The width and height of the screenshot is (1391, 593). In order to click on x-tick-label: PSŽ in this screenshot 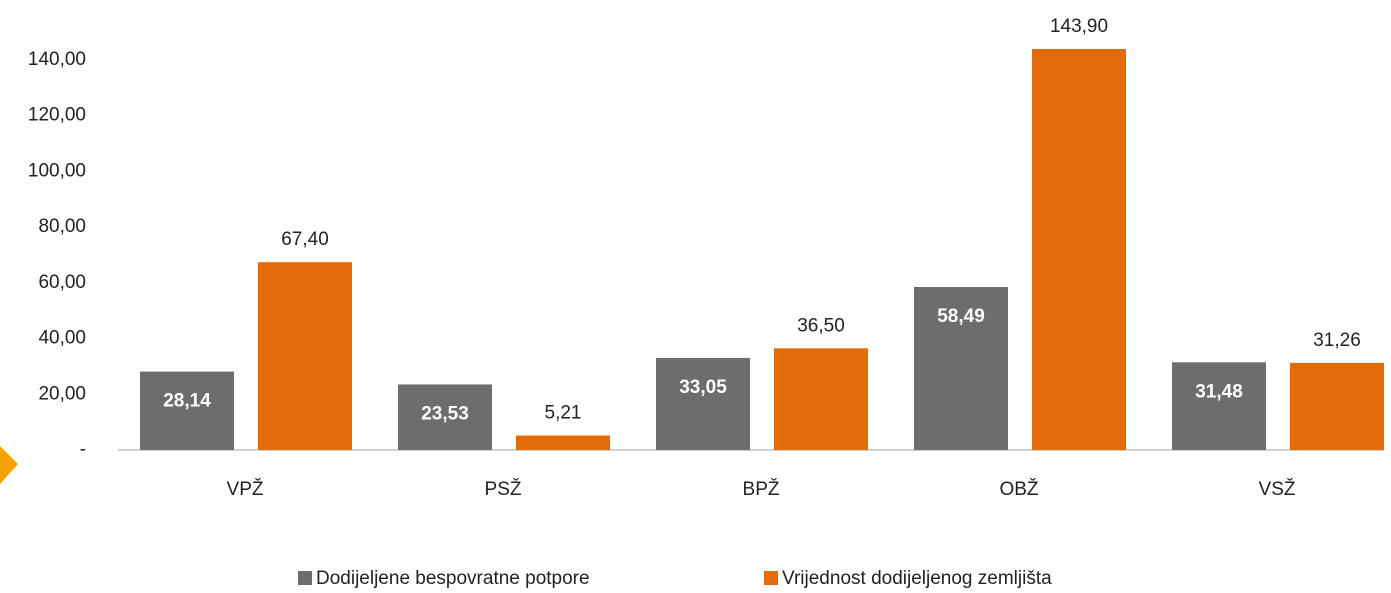, I will do `click(503, 489)`.